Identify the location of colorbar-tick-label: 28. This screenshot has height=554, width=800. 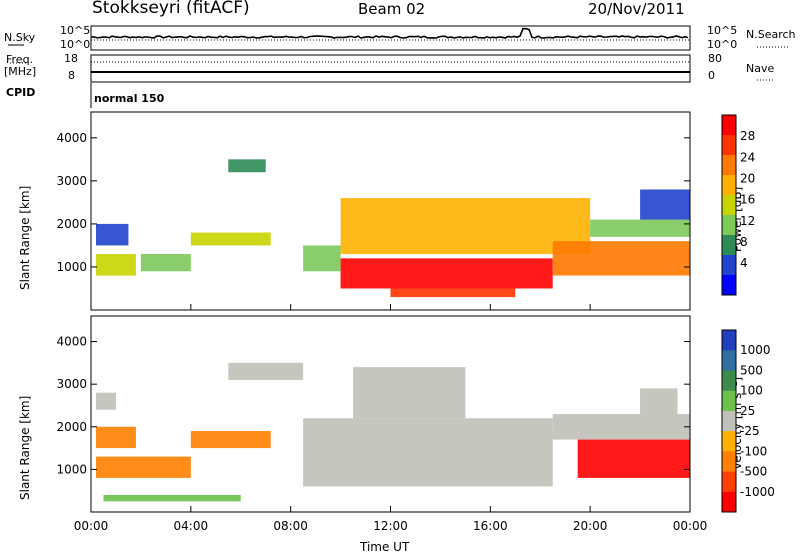
(747, 136).